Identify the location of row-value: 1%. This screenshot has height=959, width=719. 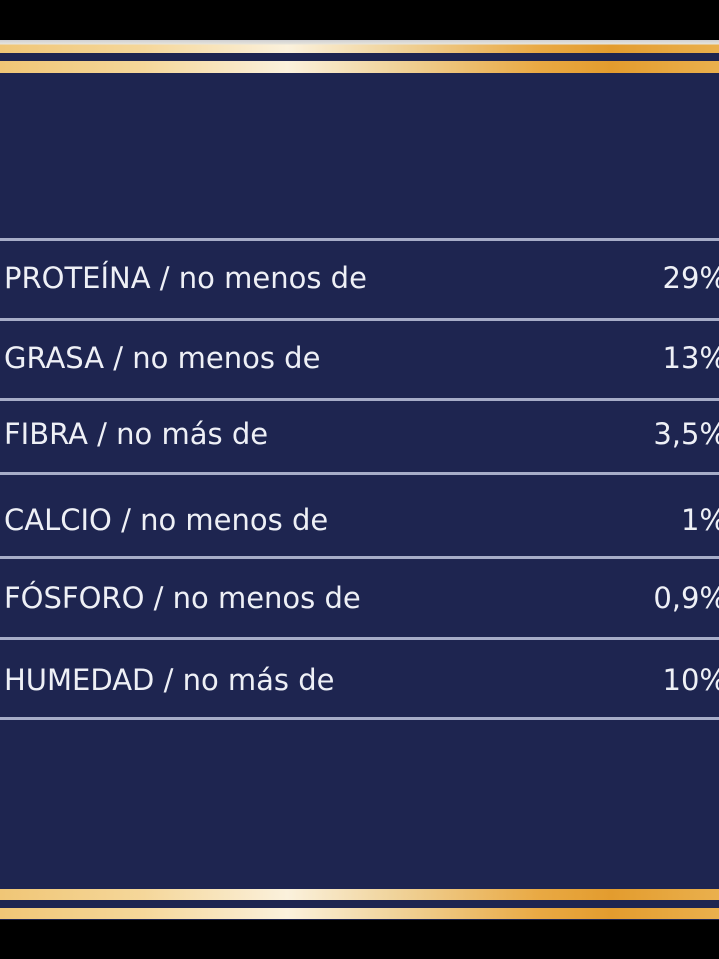
(699, 520).